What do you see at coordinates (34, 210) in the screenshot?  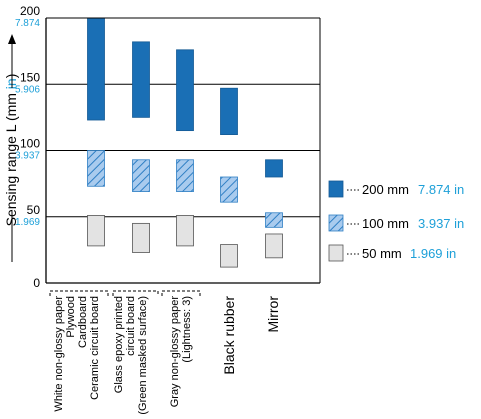 I see `y-tick-label-mm: 50` at bounding box center [34, 210].